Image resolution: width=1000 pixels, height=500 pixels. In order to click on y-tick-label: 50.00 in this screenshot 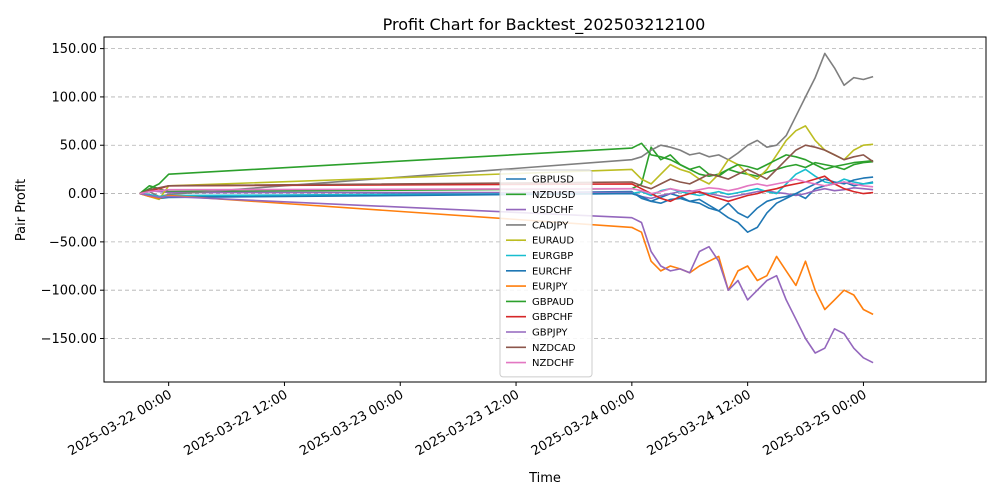, I will do `click(78, 146)`.